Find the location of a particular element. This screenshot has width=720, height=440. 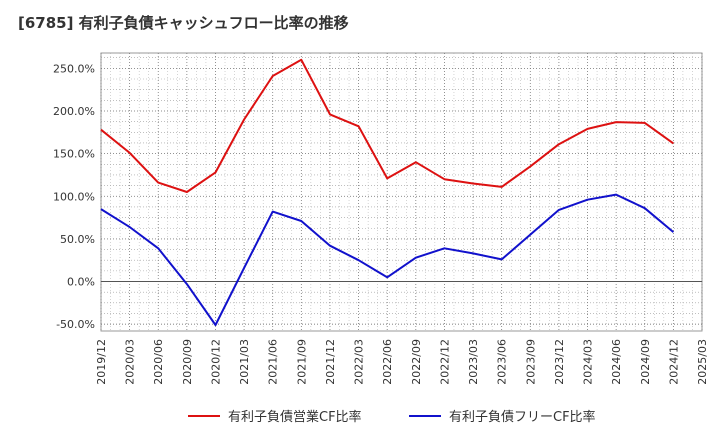

x-tick-label: 2019/12 is located at coordinates (101, 362).